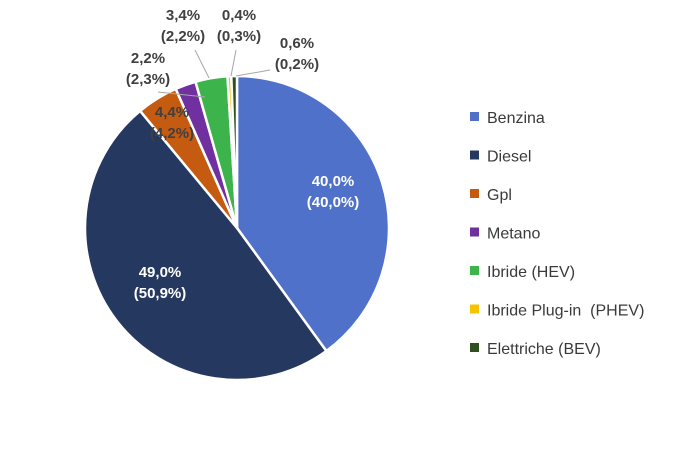 The height and width of the screenshot is (459, 694). Describe the element at coordinates (181, 94) in the screenshot. I see `leader-line-metano` at that location.